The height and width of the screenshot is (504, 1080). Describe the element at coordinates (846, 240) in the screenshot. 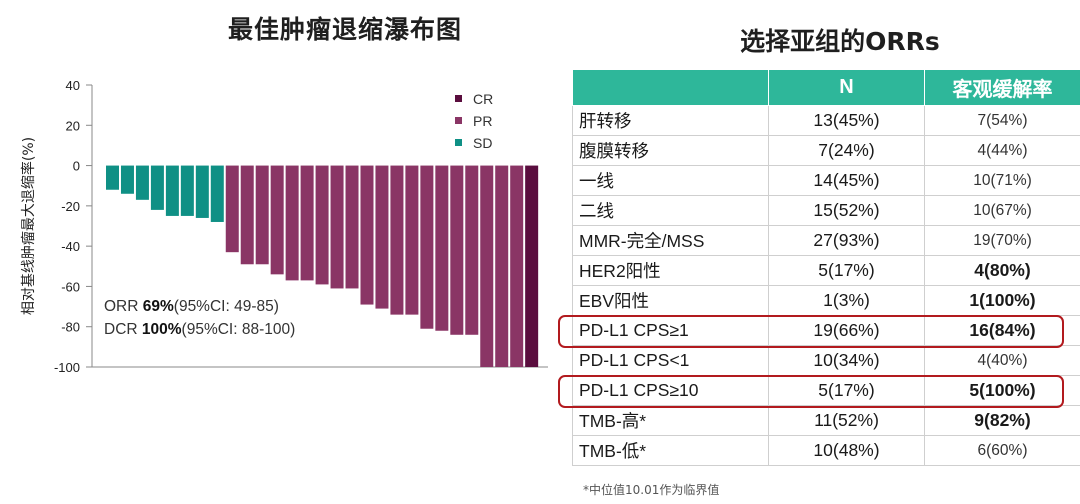

I see `n-value: 27(93%)` at that location.